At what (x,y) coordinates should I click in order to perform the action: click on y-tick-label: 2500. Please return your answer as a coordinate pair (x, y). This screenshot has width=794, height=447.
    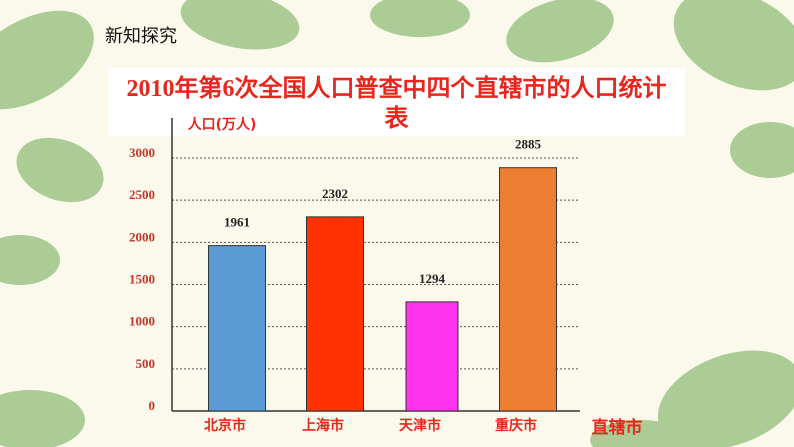
    Looking at the image, I should click on (142, 194).